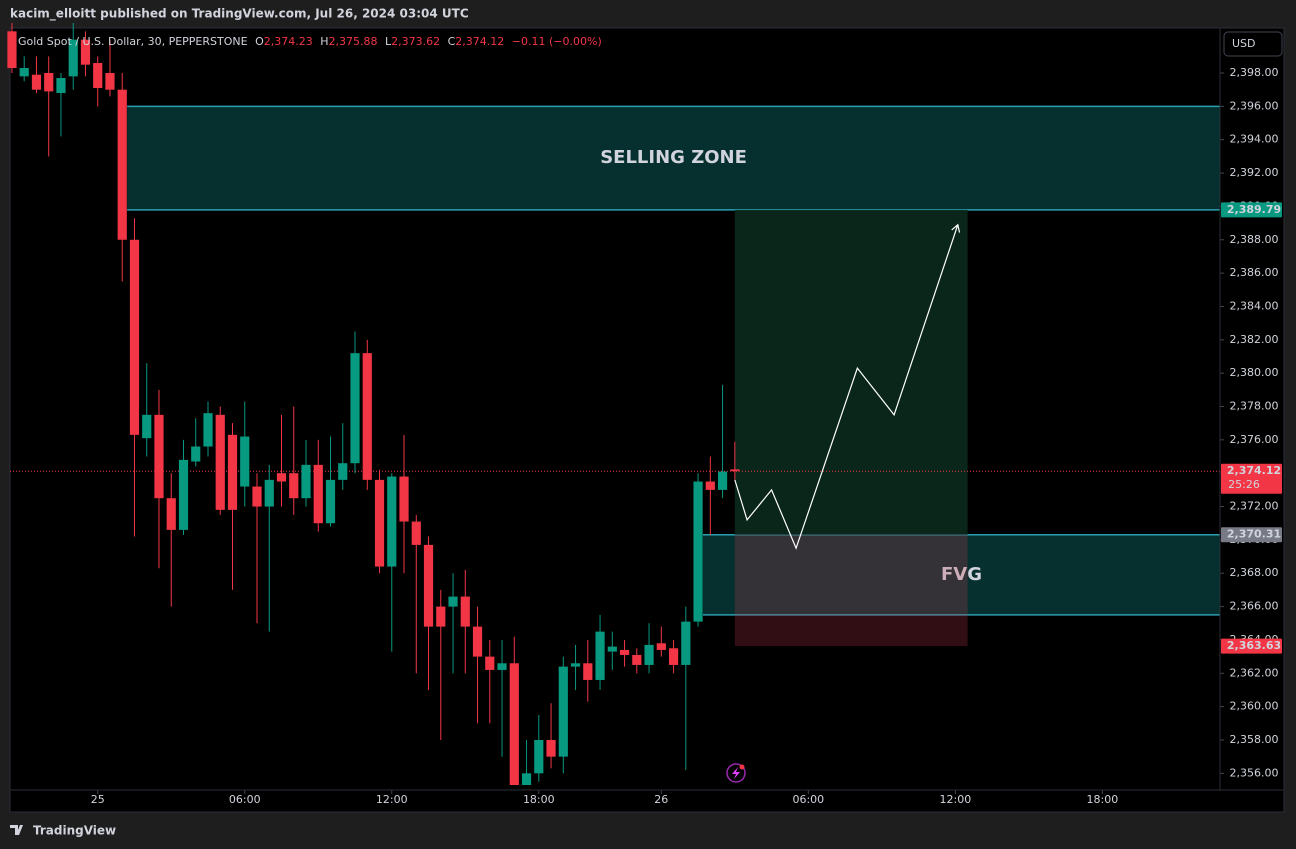 This screenshot has height=849, width=1296. What do you see at coordinates (846, 387) in the screenshot?
I see `projection-path` at bounding box center [846, 387].